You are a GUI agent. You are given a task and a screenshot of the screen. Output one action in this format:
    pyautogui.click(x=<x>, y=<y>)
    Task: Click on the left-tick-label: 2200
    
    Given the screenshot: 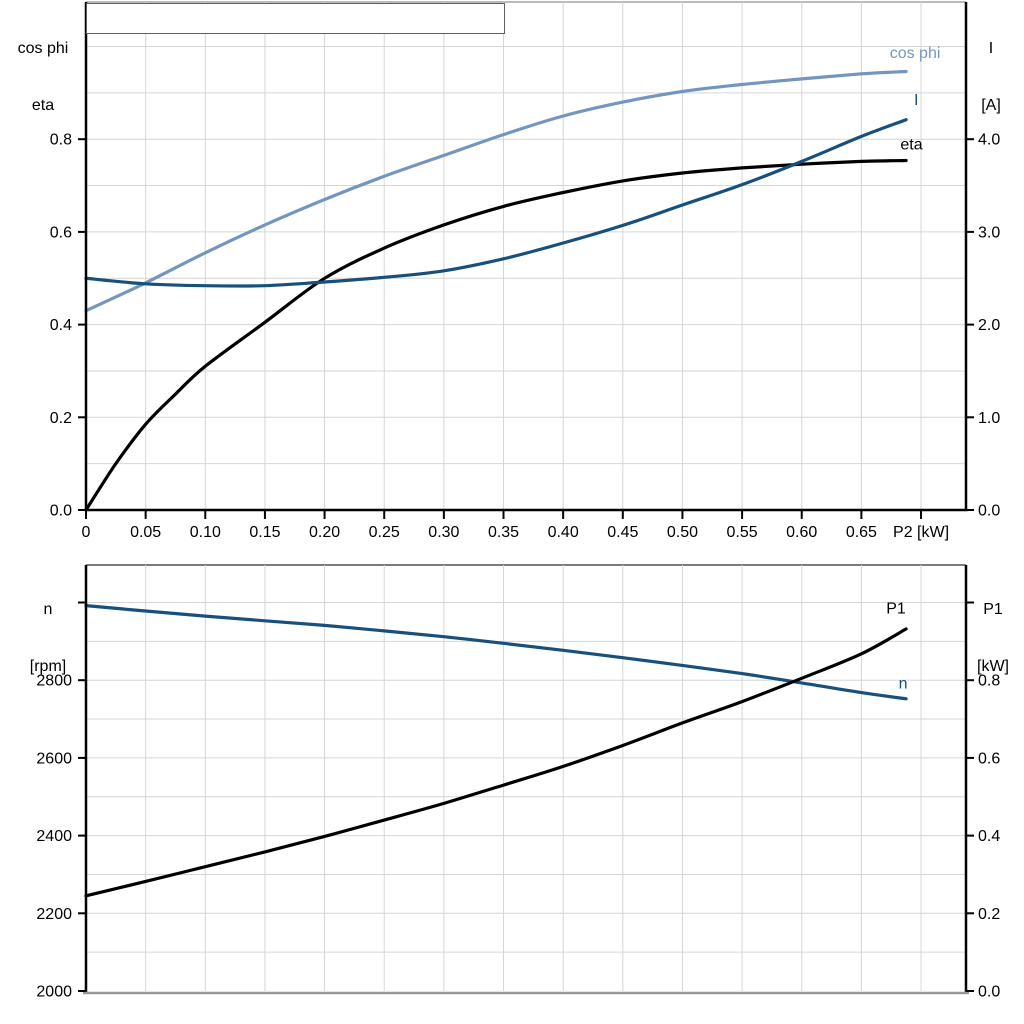 What is the action you would take?
    pyautogui.click(x=54, y=914)
    